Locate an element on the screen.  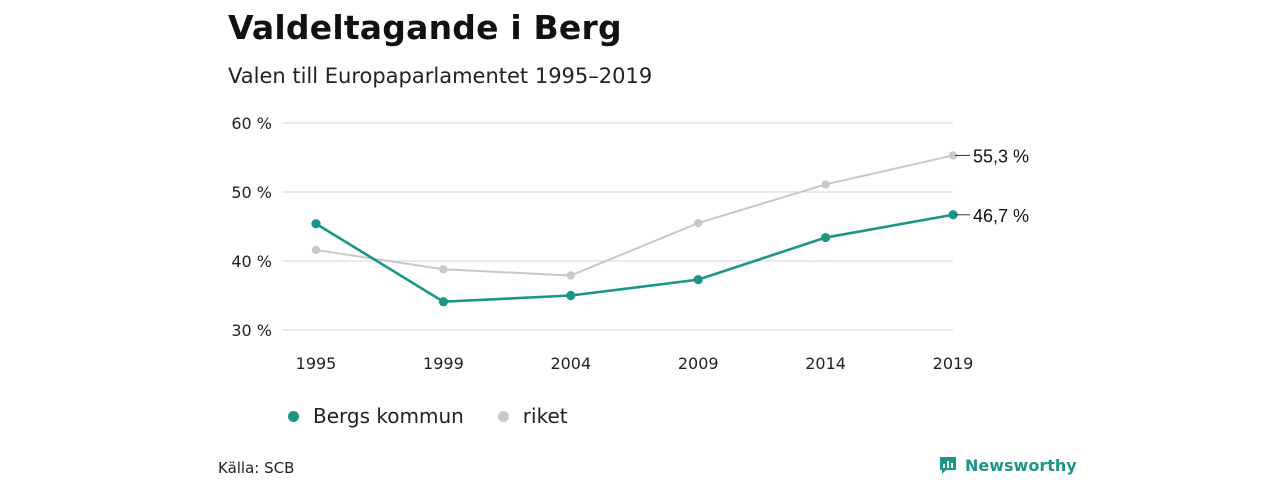
chart-title: Valdeltagande i Berg is located at coordinates (425, 27).